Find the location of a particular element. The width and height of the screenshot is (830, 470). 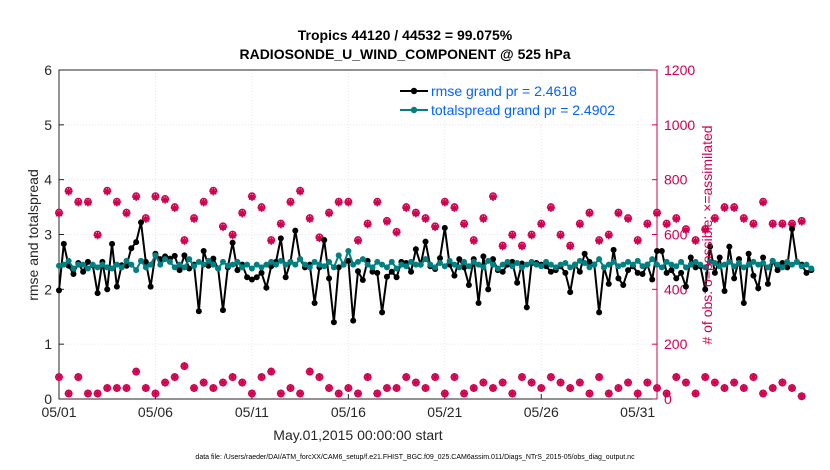

y-tick-label-right: 0 is located at coordinates (668, 399).